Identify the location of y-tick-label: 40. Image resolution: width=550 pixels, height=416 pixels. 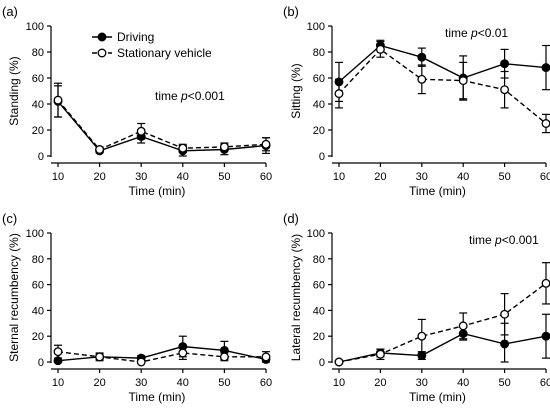
(319, 105).